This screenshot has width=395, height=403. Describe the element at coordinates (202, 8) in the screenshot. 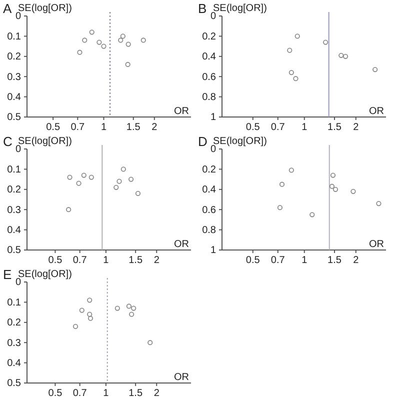

I see `chart-title: B` at that location.